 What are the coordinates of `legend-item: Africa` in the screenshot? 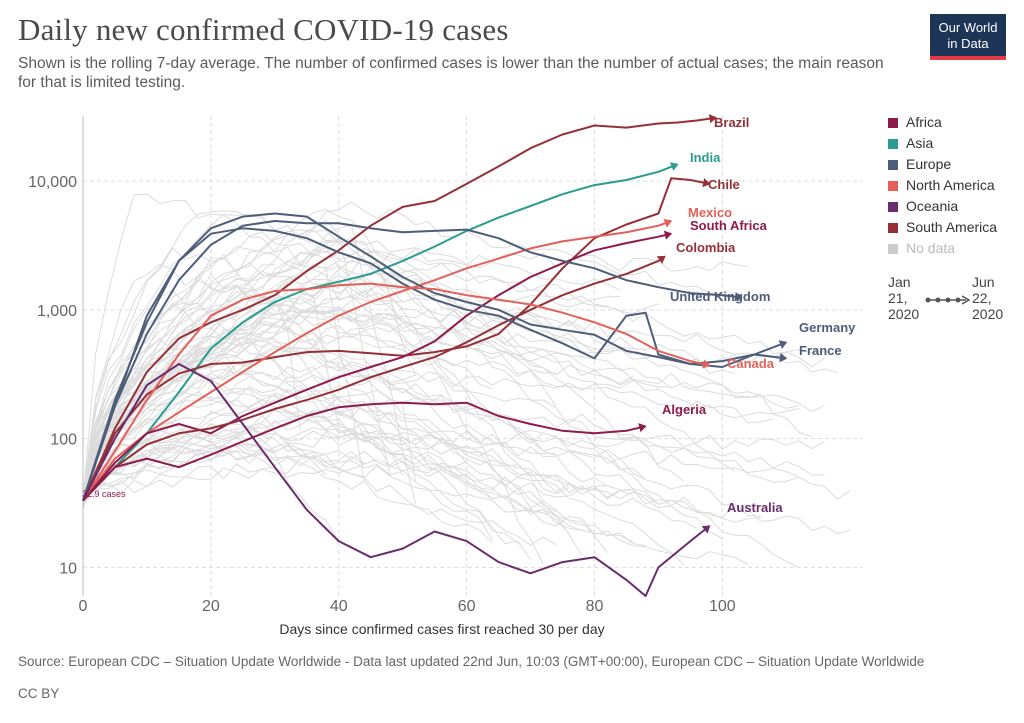 It's located at (942, 122).